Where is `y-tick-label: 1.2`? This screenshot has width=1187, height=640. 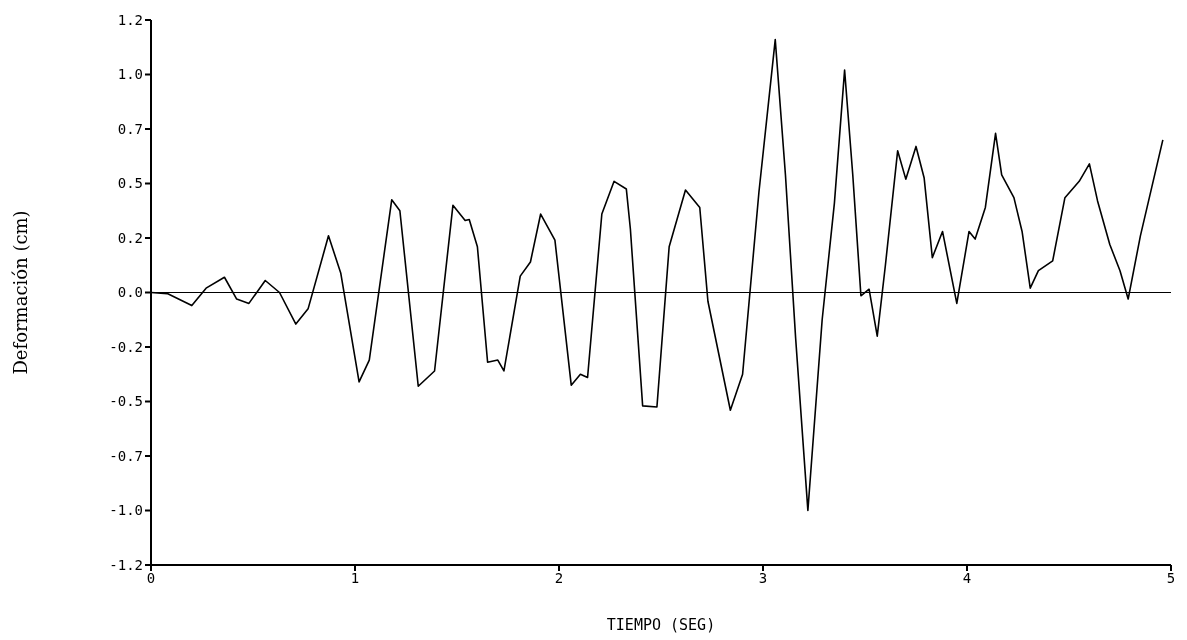 y-tick-label: 1.2 is located at coordinates (130, 19).